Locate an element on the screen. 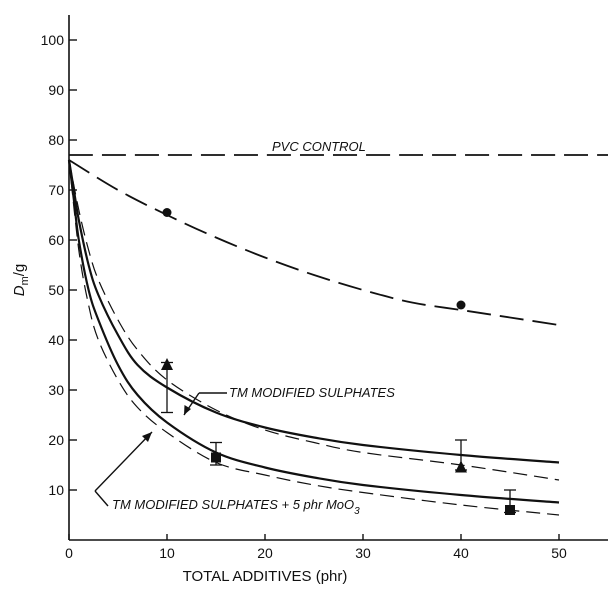  y-axis-label: Dm/g is located at coordinates (21, 280).